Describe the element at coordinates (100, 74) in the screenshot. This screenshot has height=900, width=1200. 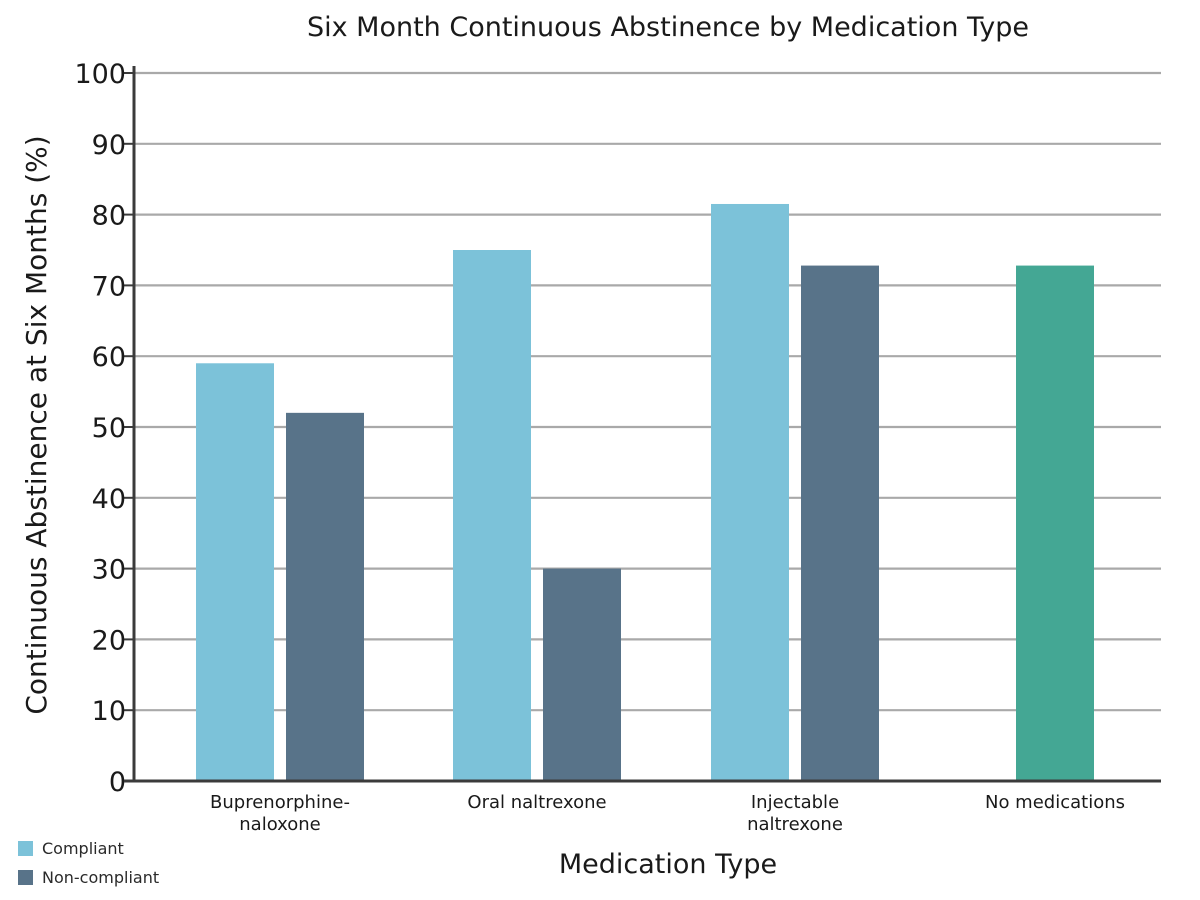
I see `y-tick-label: 100` at that location.